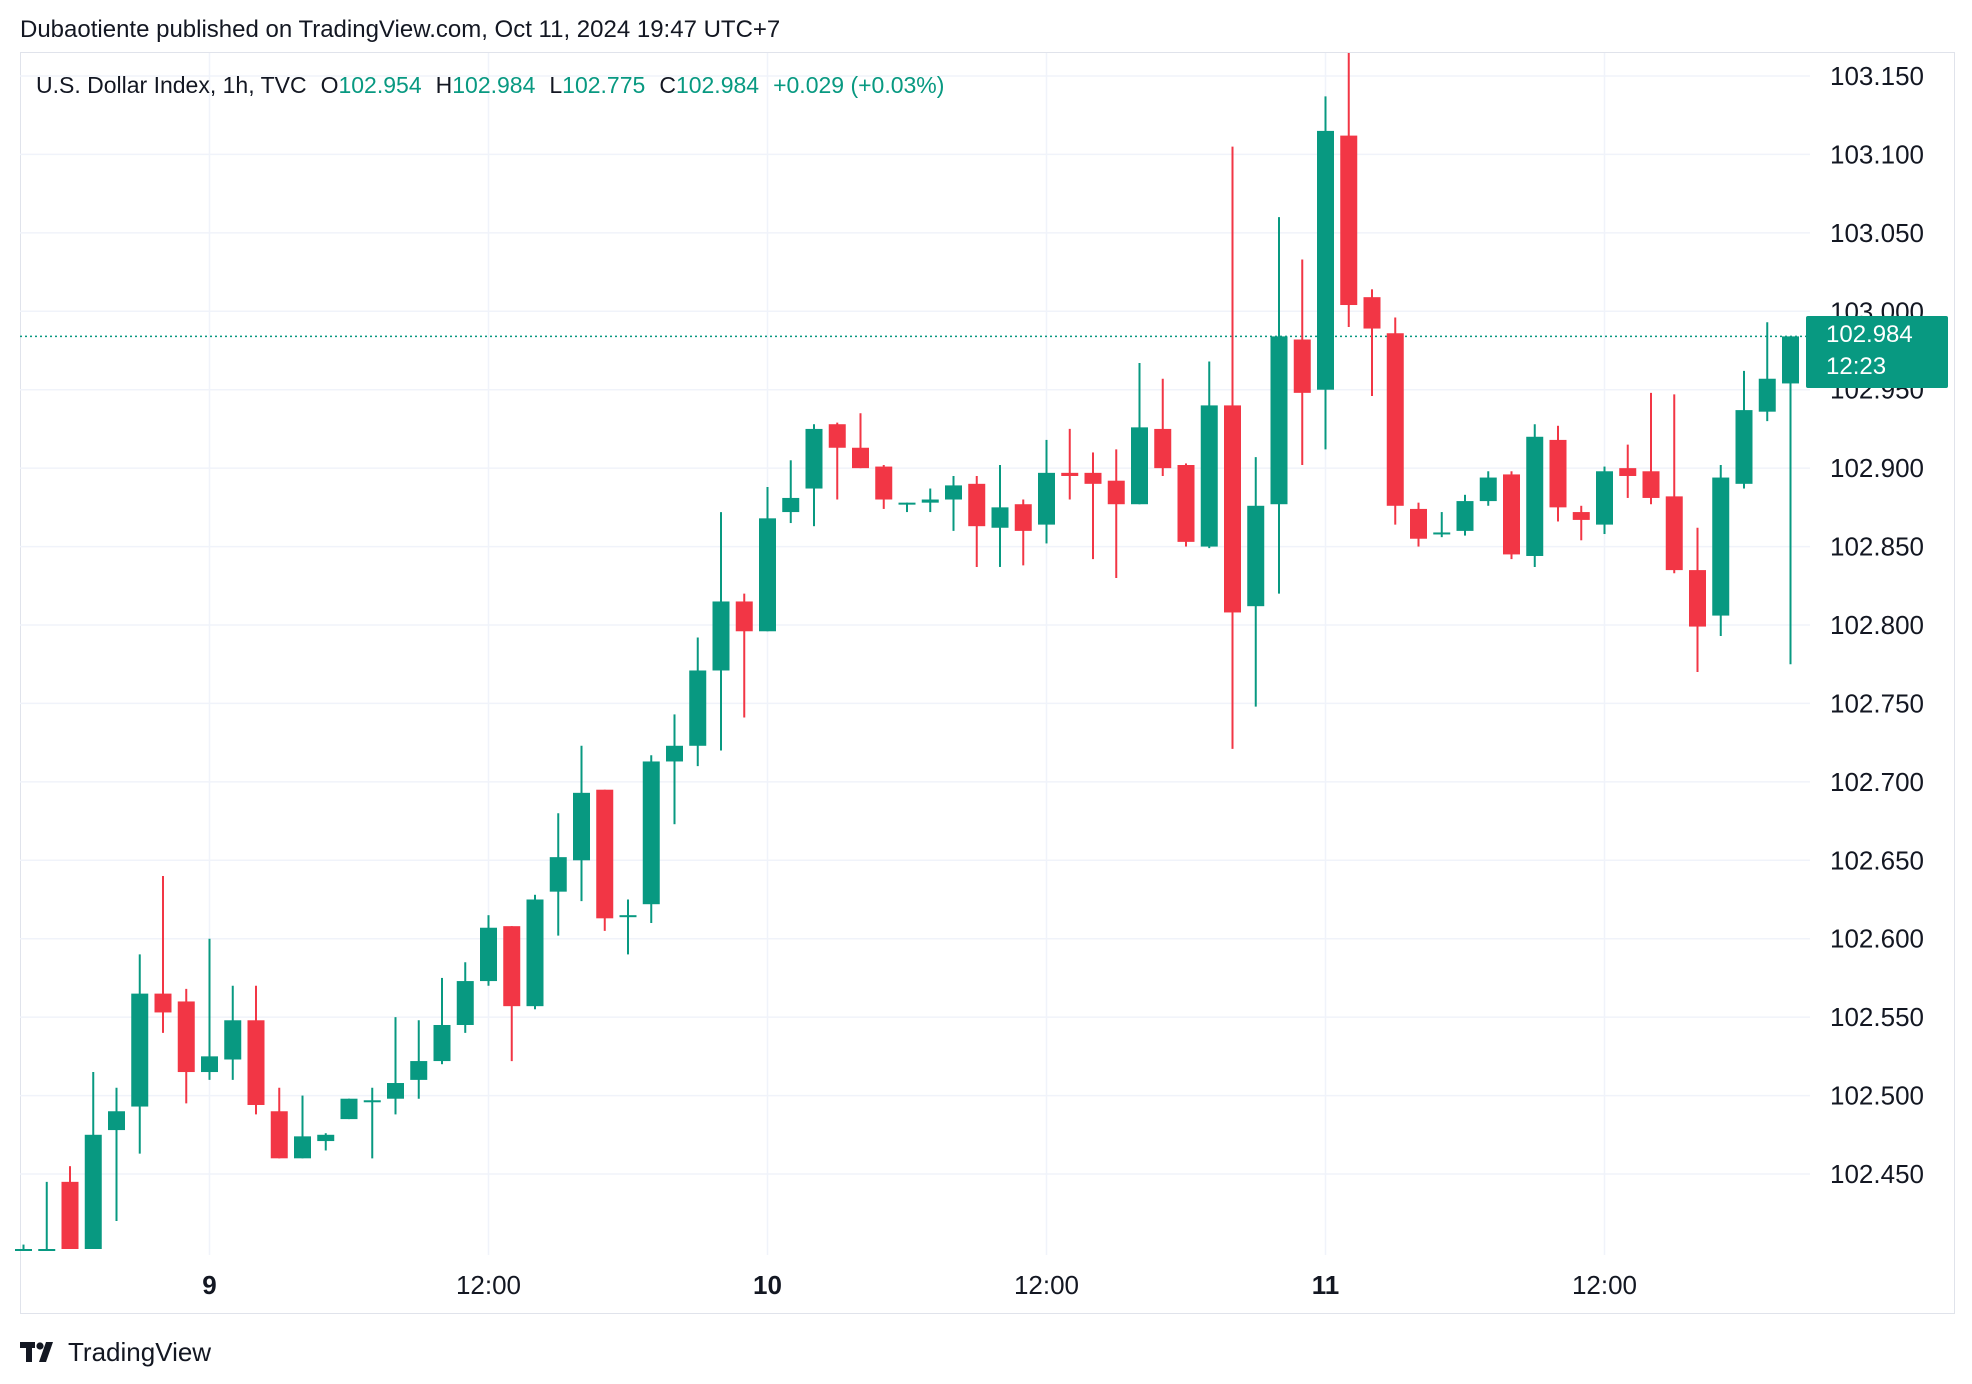 The height and width of the screenshot is (1384, 1972). Describe the element at coordinates (717, 85) in the screenshot. I see `legend-close-value: 102.984` at that location.